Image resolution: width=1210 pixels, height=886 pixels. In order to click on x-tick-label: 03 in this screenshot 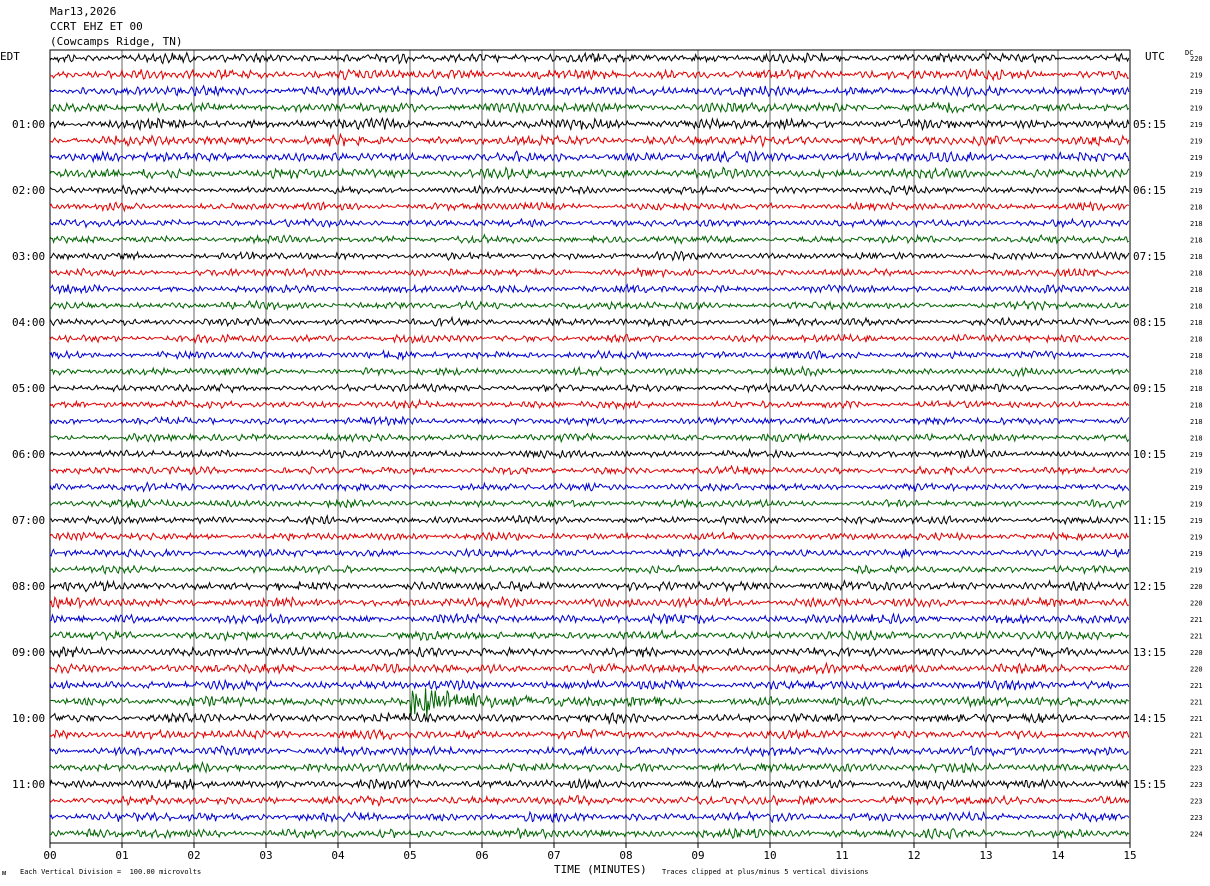, I will do `click(265, 855)`.